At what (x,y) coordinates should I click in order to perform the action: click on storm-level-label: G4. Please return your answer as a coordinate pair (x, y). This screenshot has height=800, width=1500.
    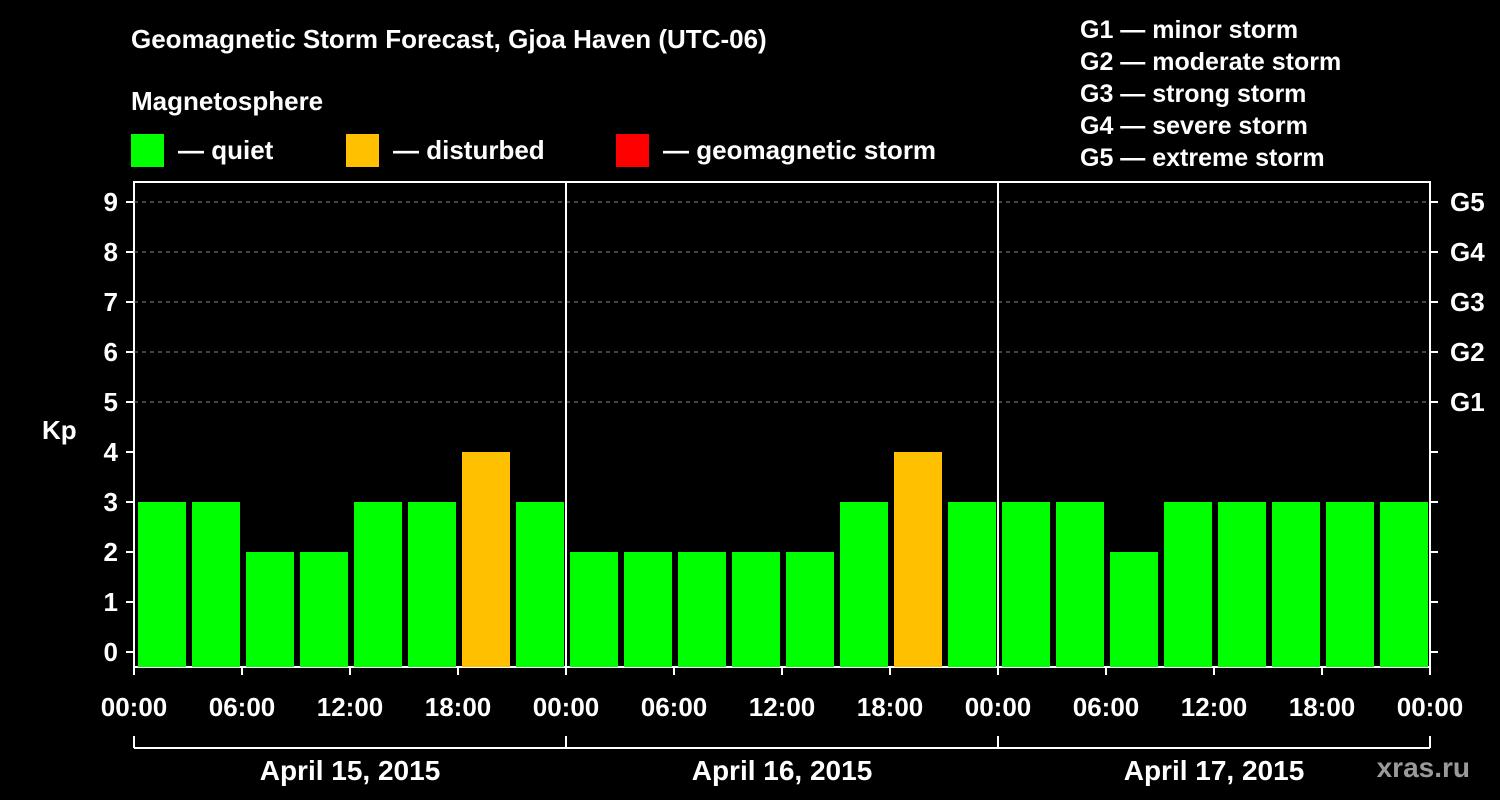
    Looking at the image, I should click on (1467, 252).